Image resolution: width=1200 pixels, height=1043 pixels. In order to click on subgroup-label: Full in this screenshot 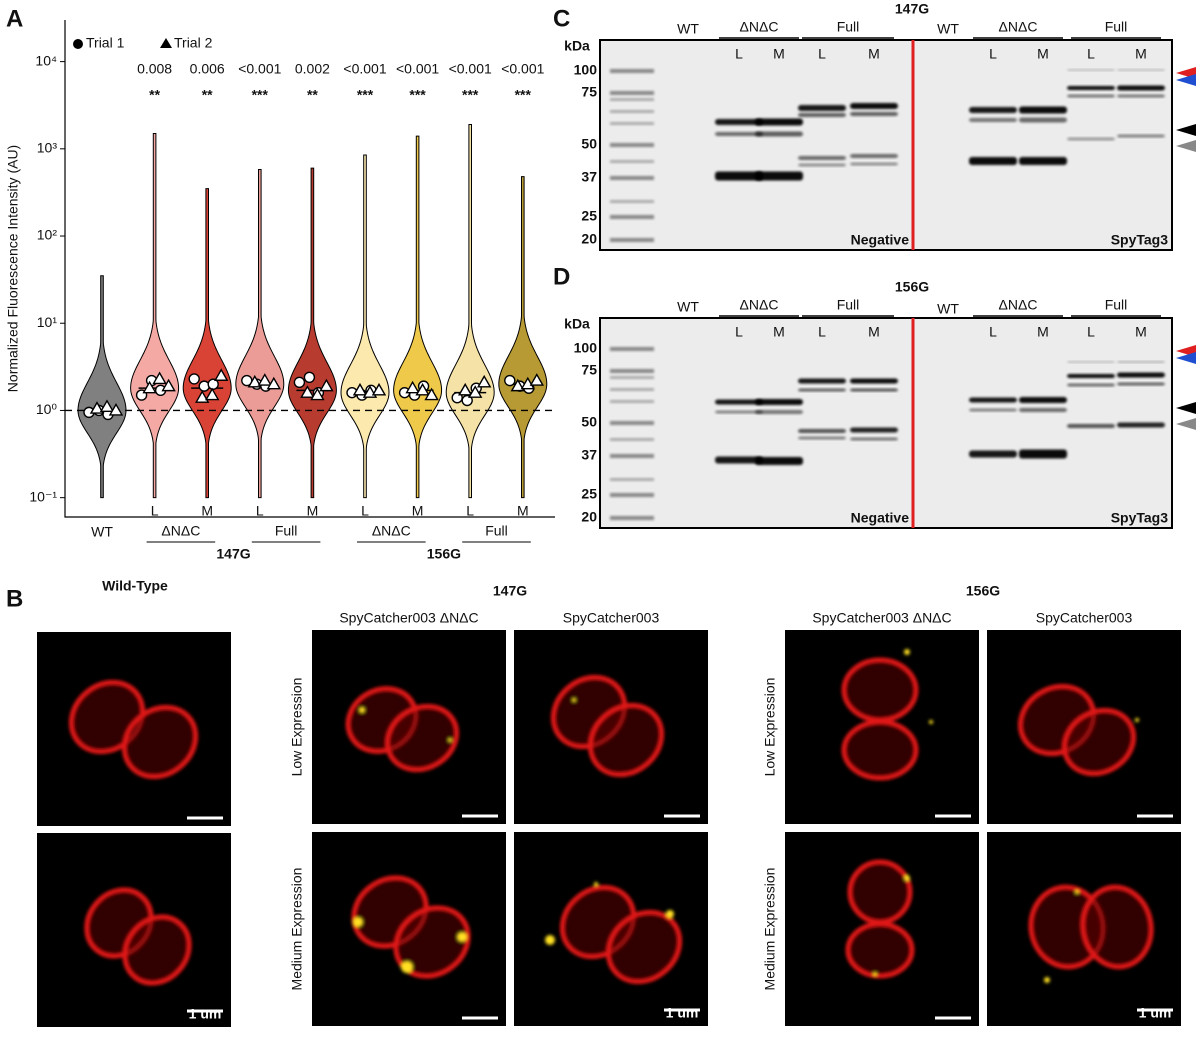, I will do `click(496, 531)`.